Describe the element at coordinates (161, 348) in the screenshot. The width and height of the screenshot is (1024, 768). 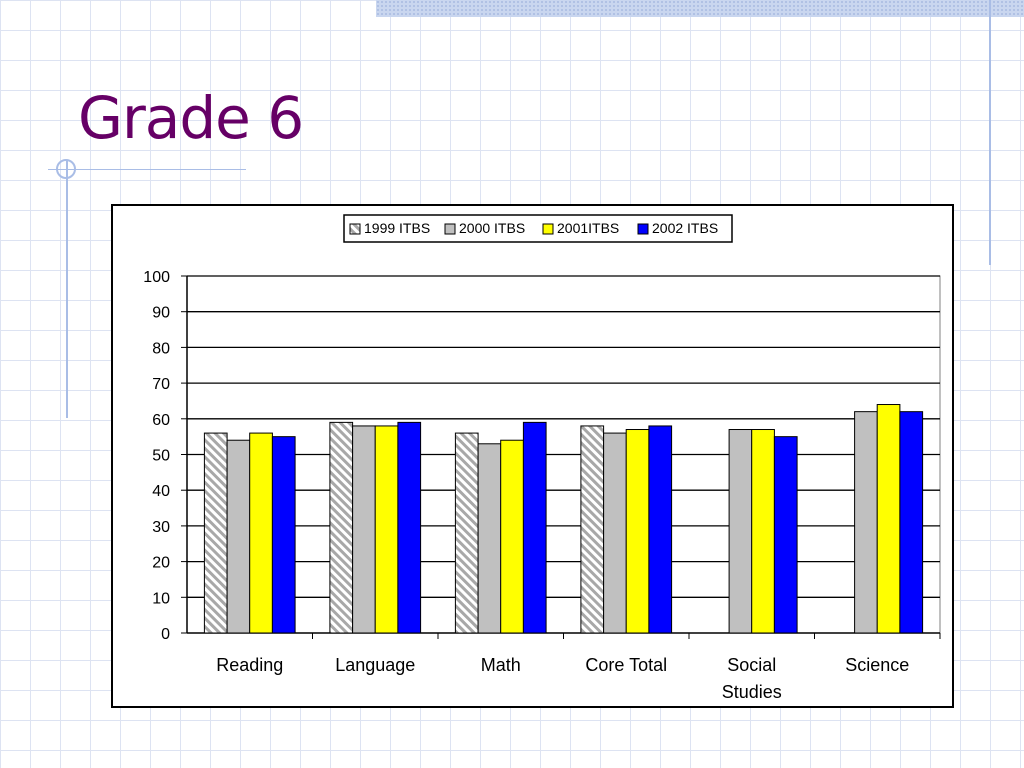
I see `y-tick-label: 80` at that location.